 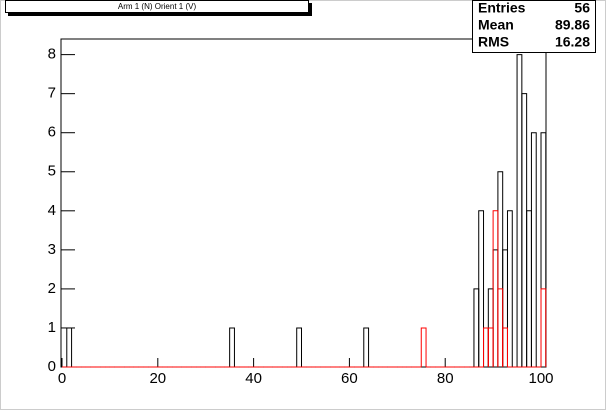 What do you see at coordinates (572, 25) in the screenshot?
I see `stat-value: 89.86` at bounding box center [572, 25].